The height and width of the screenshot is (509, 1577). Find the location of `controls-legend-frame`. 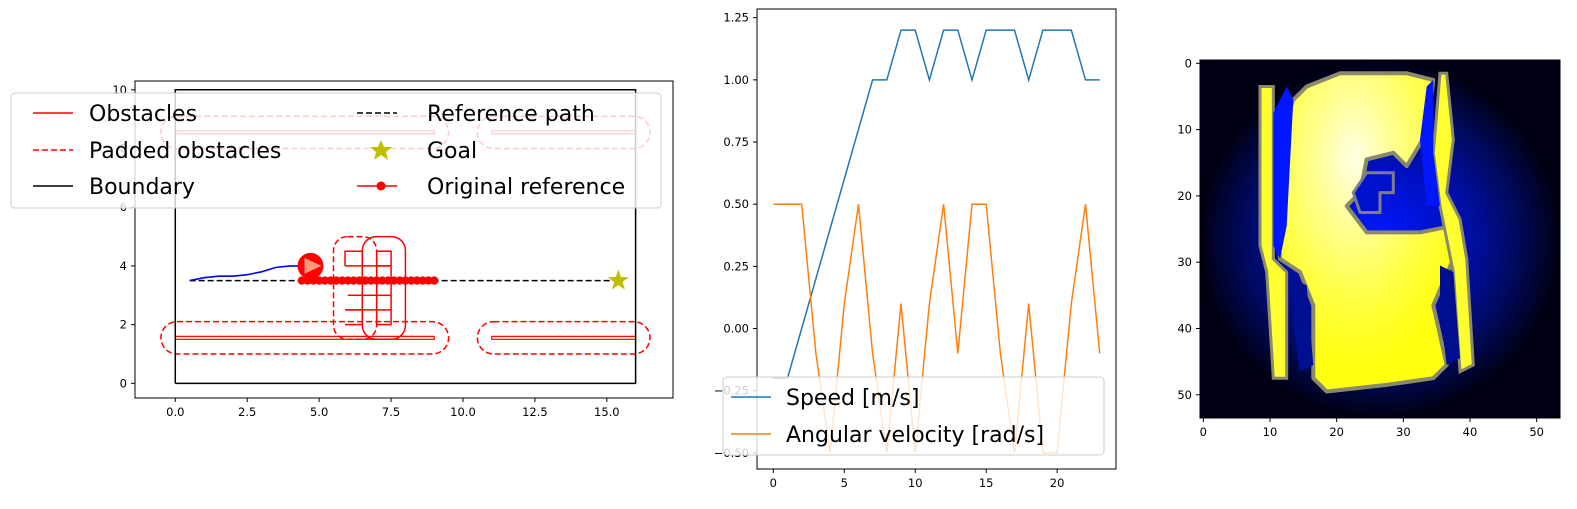

controls-legend-frame is located at coordinates (913, 416).